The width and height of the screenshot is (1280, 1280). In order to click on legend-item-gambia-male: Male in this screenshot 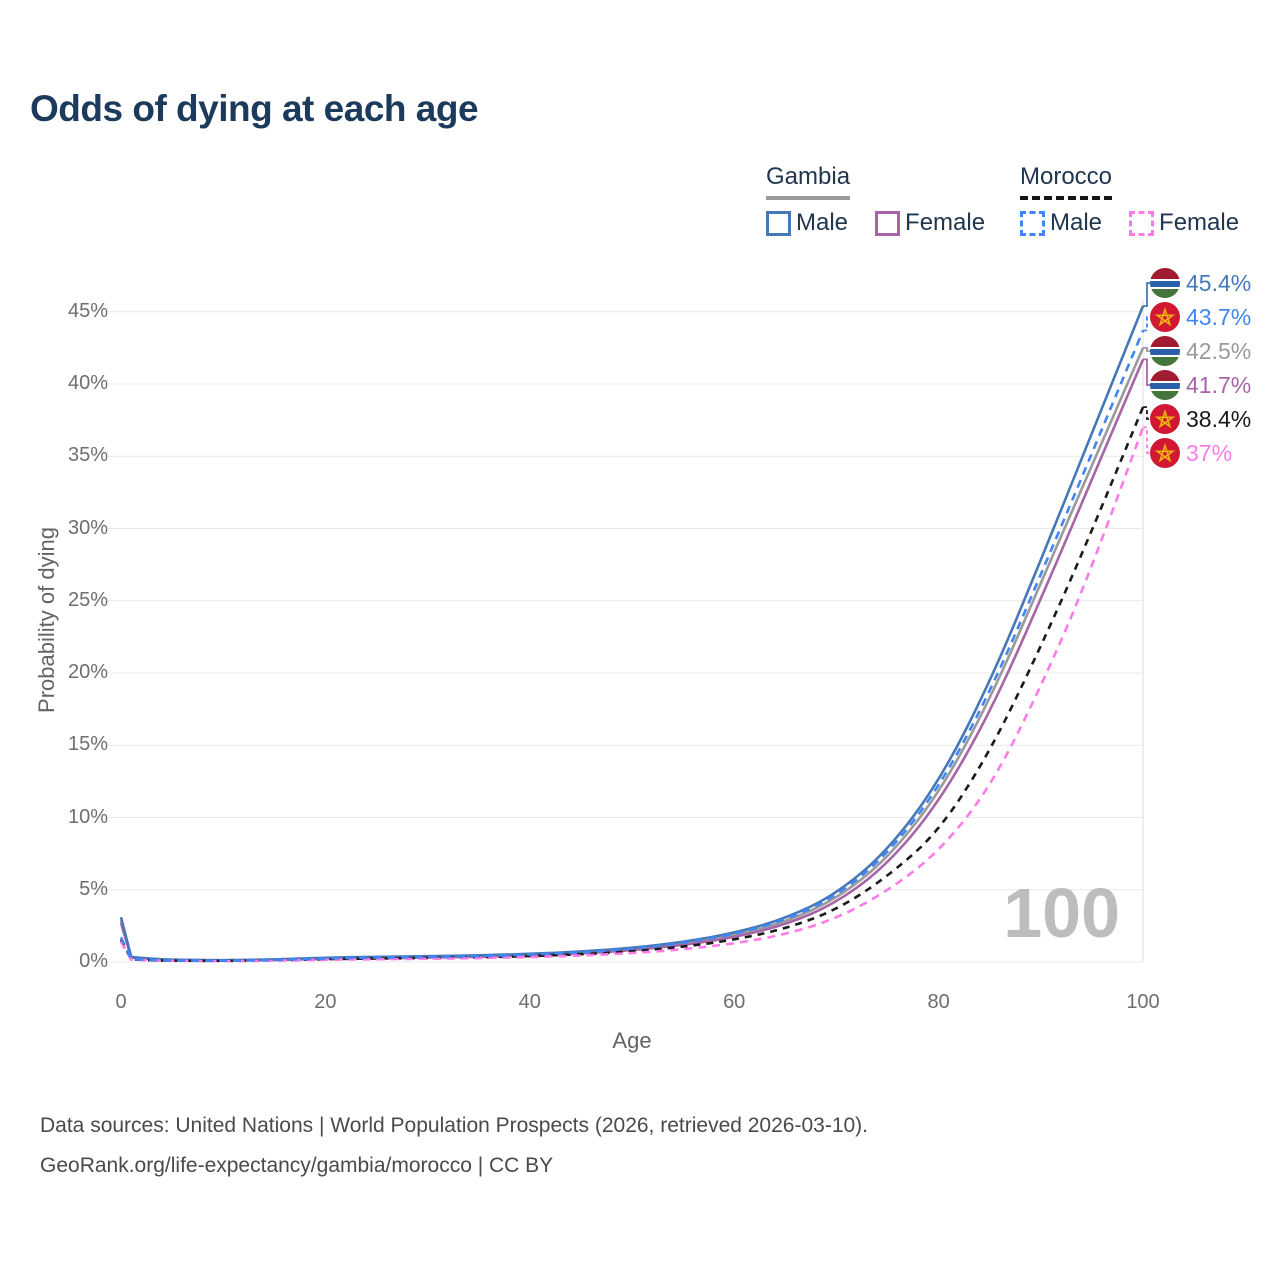, I will do `click(807, 223)`.